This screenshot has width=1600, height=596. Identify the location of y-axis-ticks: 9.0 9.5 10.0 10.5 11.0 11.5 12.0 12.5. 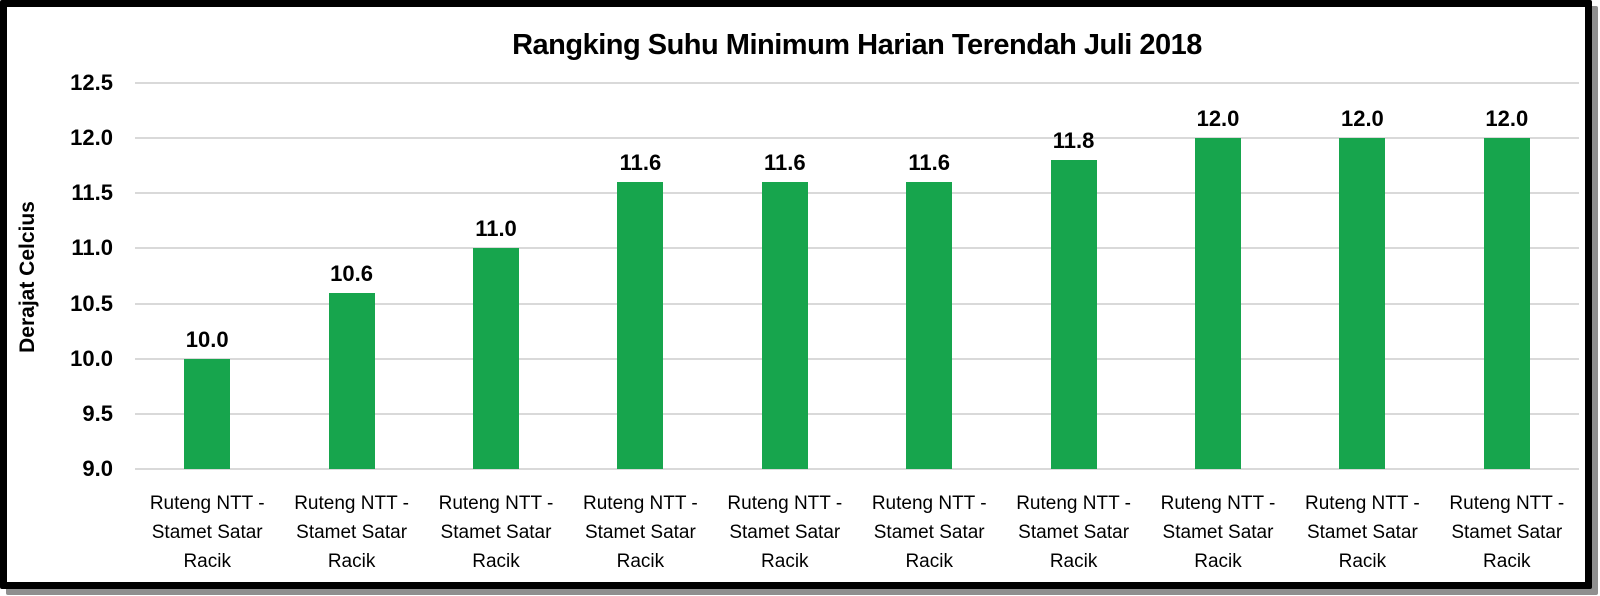
(67, 276).